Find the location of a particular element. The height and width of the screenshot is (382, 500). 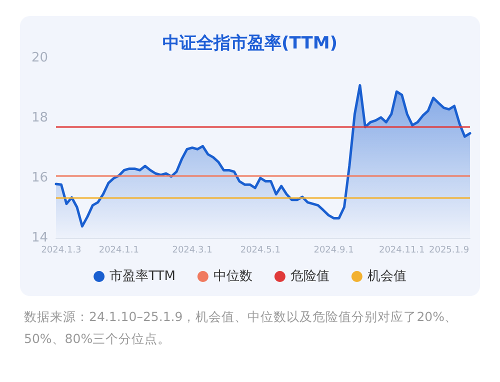

legend-label: 中位数 is located at coordinates (232, 276).